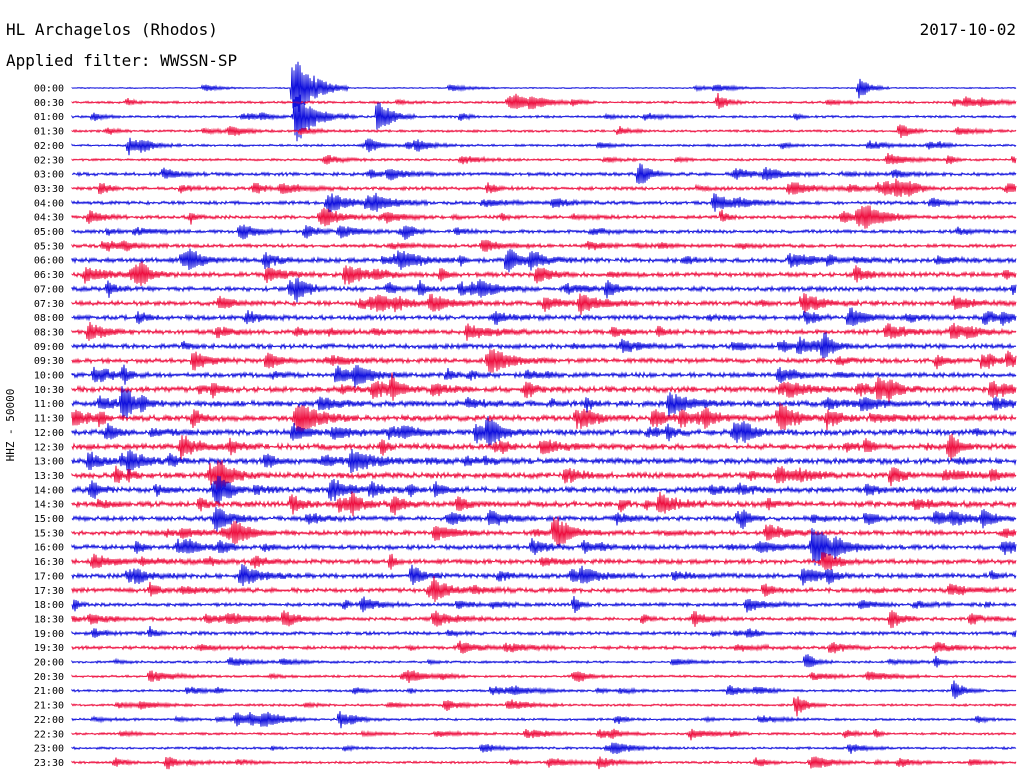 The image size is (1024, 780). Describe the element at coordinates (112, 29) in the screenshot. I see `station-title: HL Archagelos (Rhodos)` at that location.